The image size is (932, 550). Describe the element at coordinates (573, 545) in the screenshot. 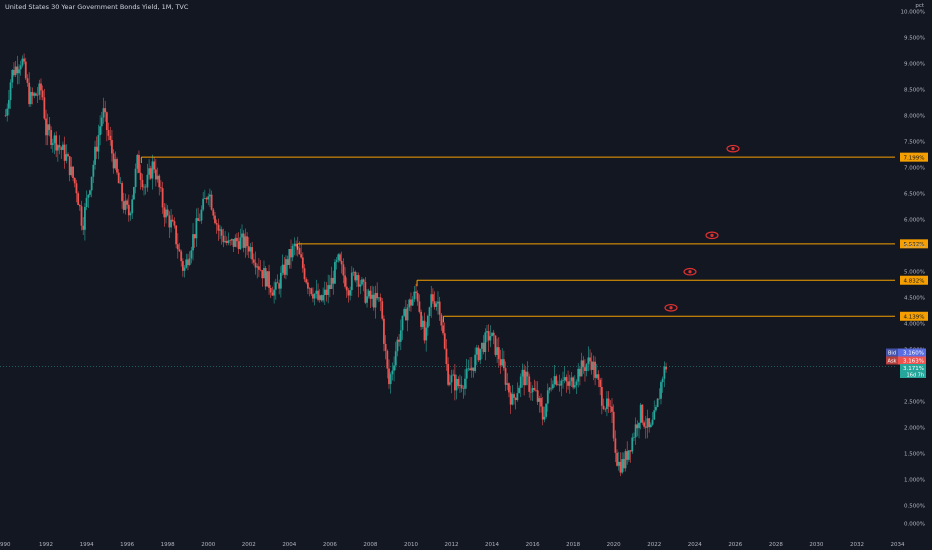

I see `x-tick-label: 2018` at that location.